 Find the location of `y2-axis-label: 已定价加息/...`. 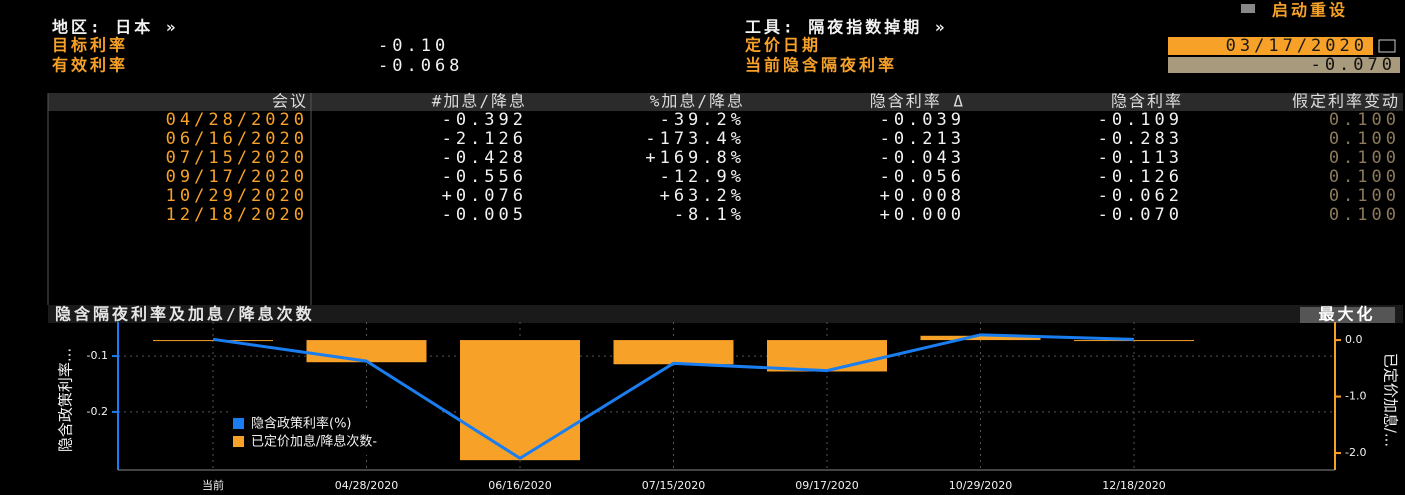

y2-axis-label: 已定价加息/... is located at coordinates (1391, 400).